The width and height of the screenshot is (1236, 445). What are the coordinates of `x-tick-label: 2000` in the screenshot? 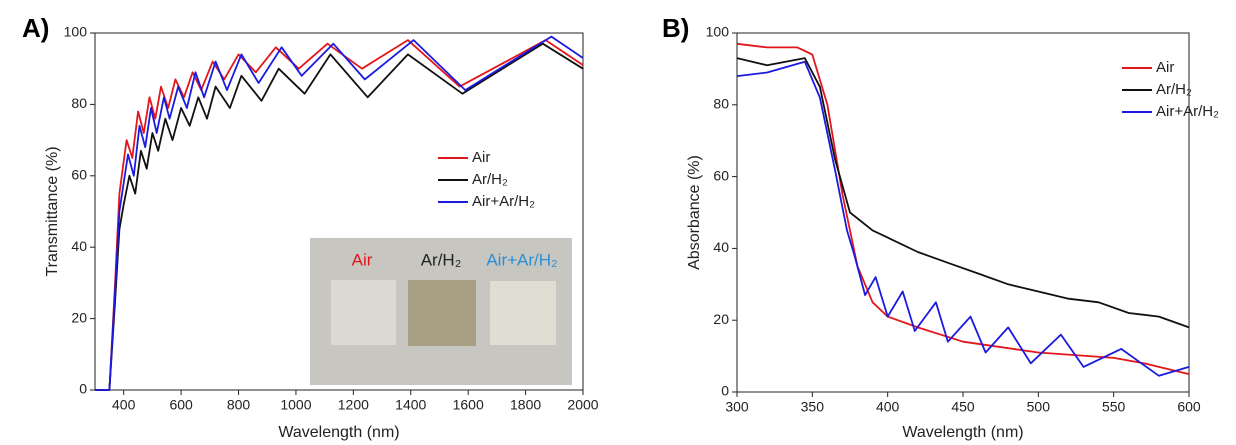 It's located at (582, 405).